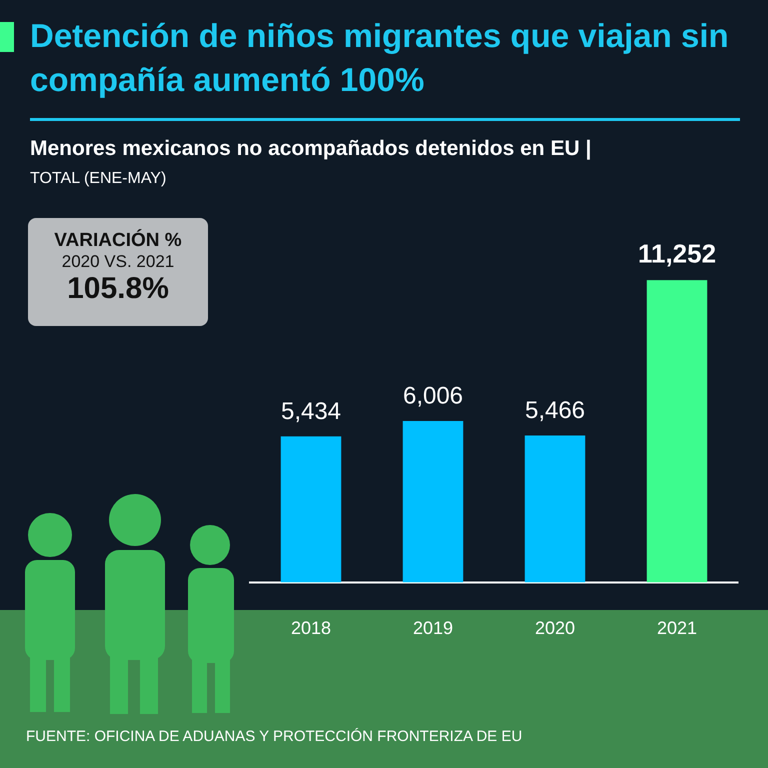 The width and height of the screenshot is (768, 768). Describe the element at coordinates (555, 628) in the screenshot. I see `x-tick-label: 2020` at that location.